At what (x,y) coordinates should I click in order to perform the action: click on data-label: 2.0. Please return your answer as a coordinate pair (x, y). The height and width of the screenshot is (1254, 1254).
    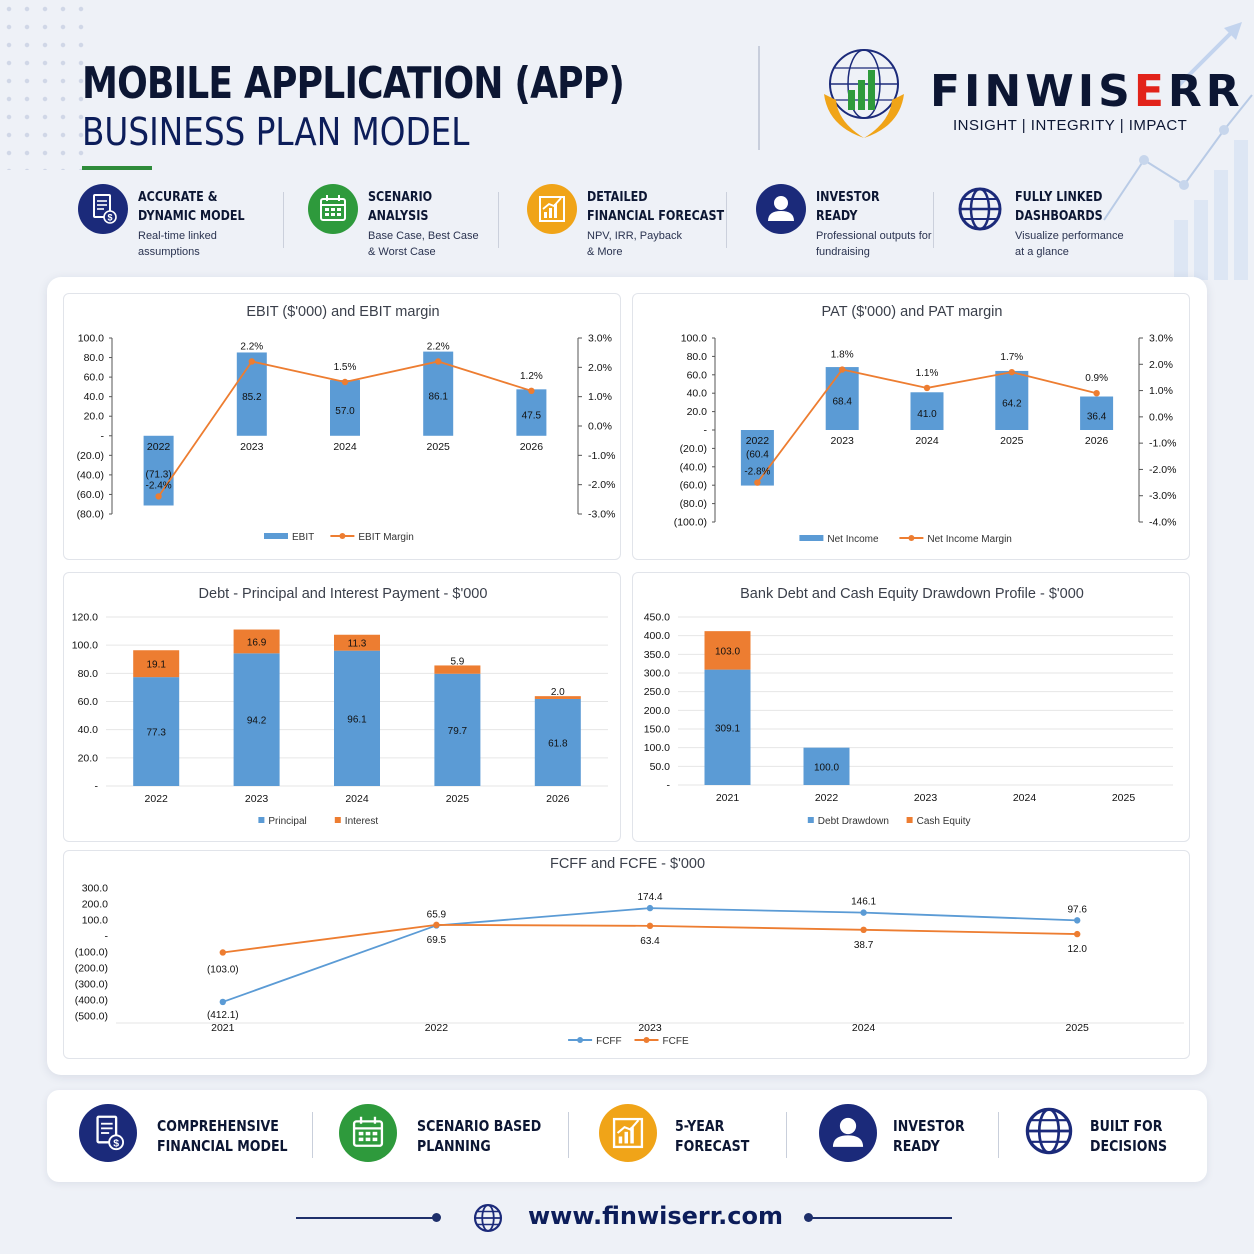
    Looking at the image, I should click on (558, 692).